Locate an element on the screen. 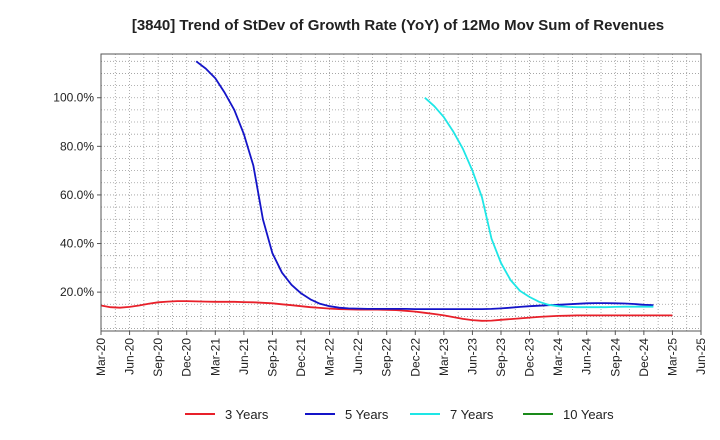  x-tick-label: Sep-23 is located at coordinates (501, 357).